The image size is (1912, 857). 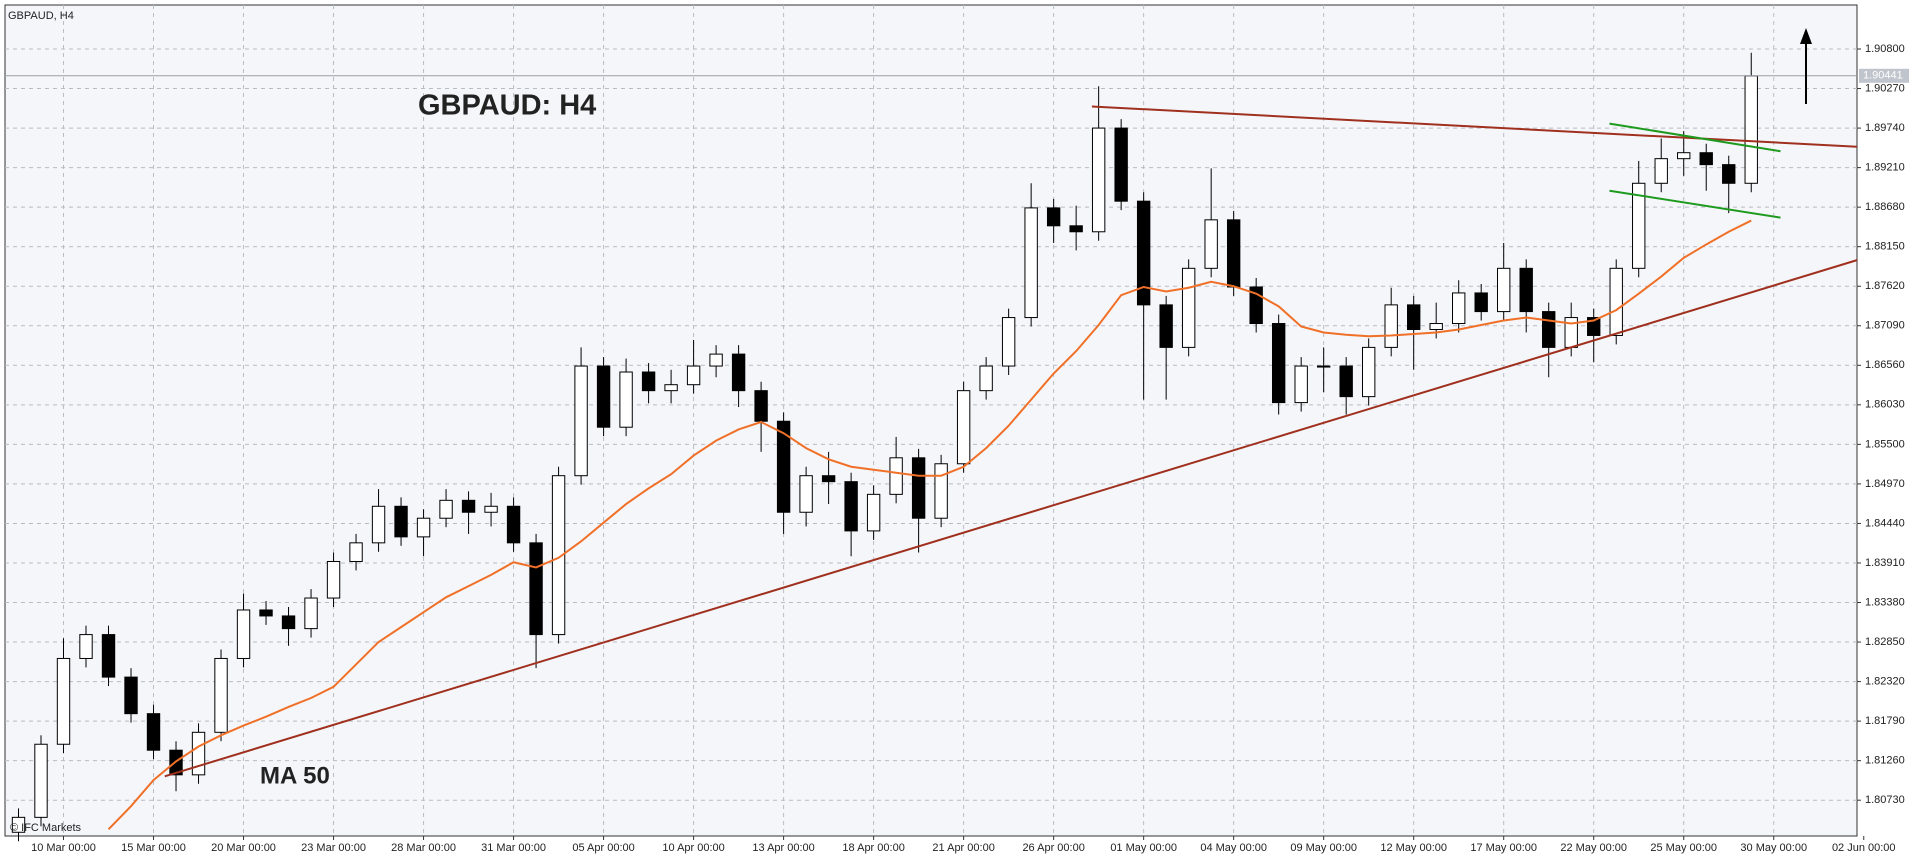 I want to click on x-tick-label: 10 Mar 00:00, so click(x=63, y=848).